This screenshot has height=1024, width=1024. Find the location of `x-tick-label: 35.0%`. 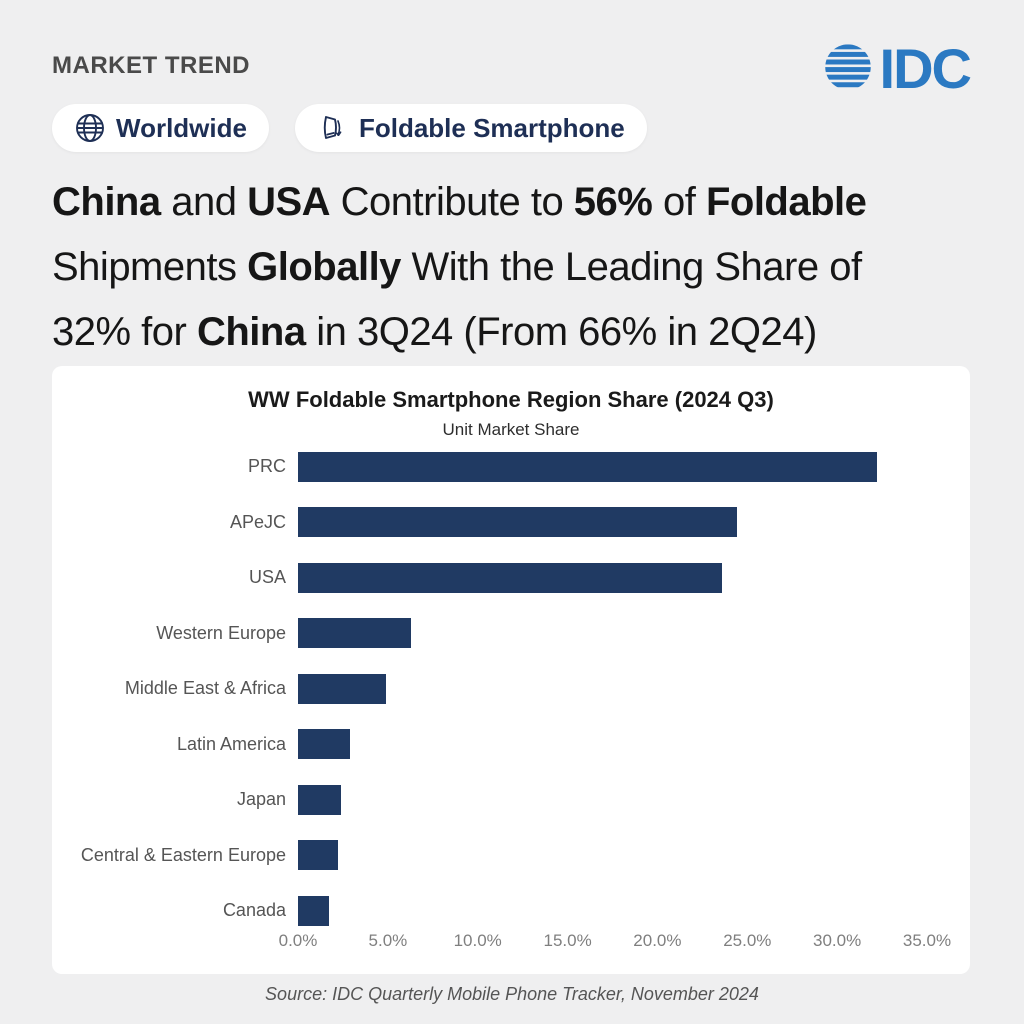

x-tick-label: 35.0% is located at coordinates (927, 940).